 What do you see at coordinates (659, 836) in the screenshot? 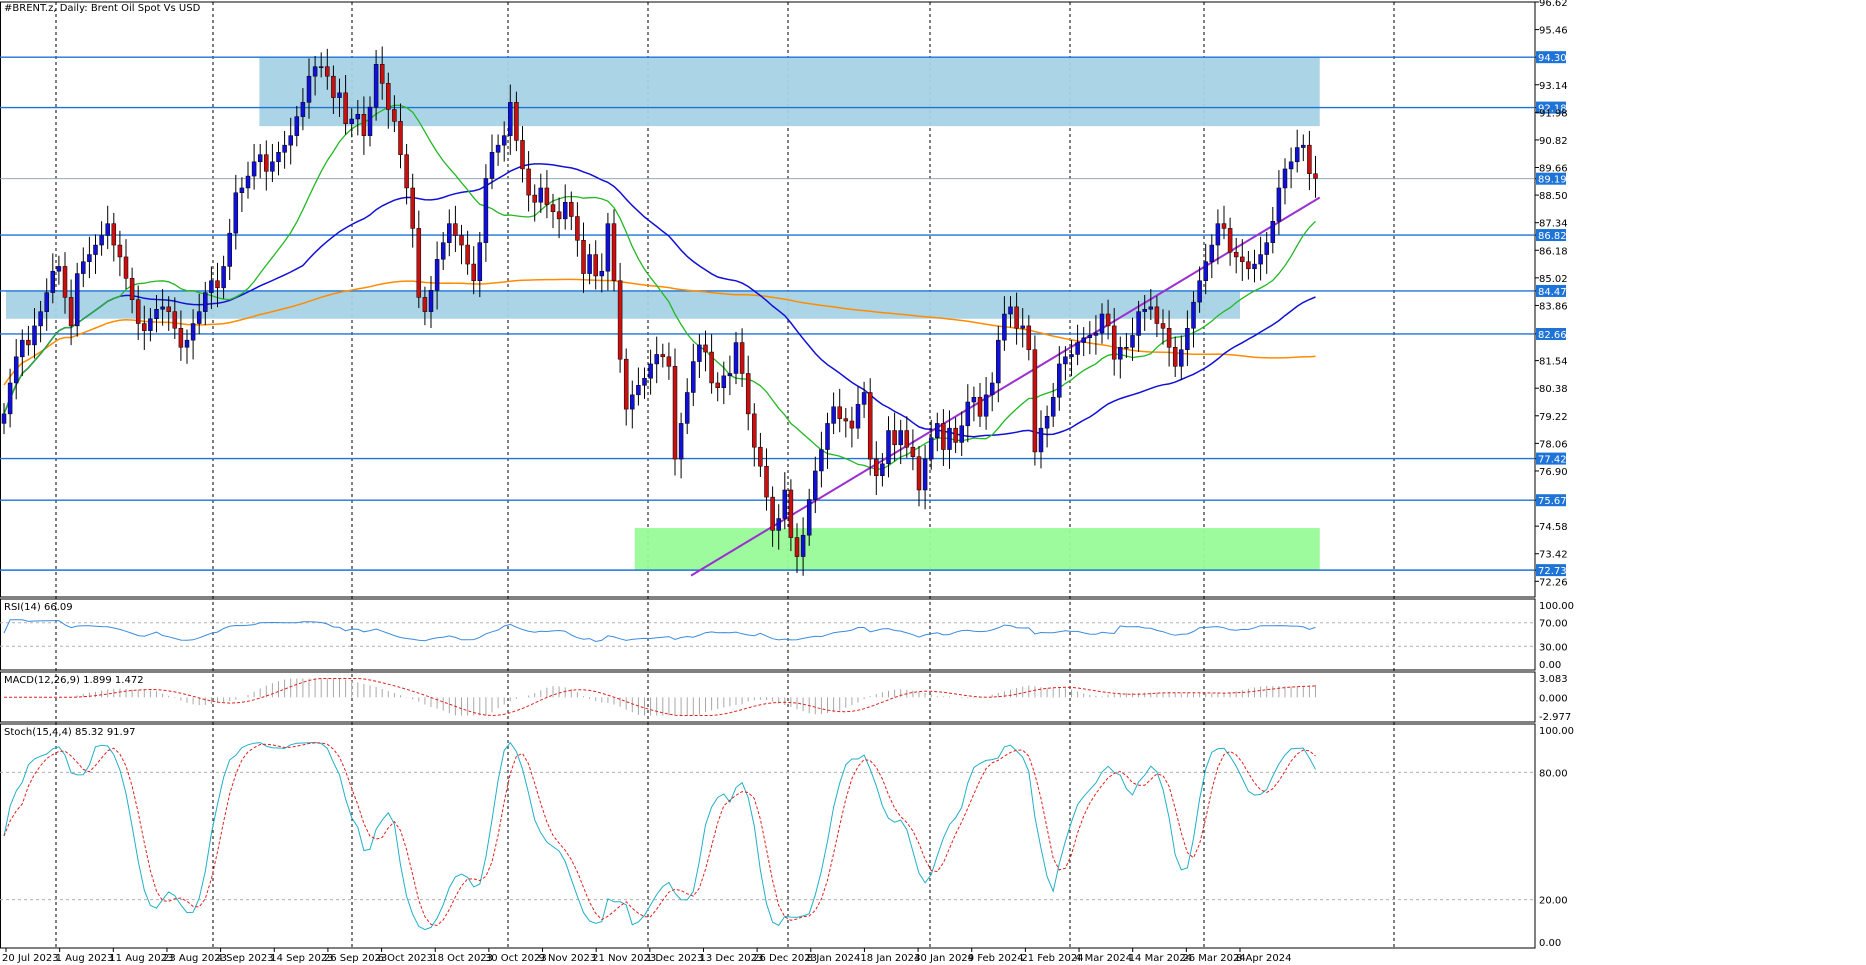
I see `stoch-main-line` at bounding box center [659, 836].